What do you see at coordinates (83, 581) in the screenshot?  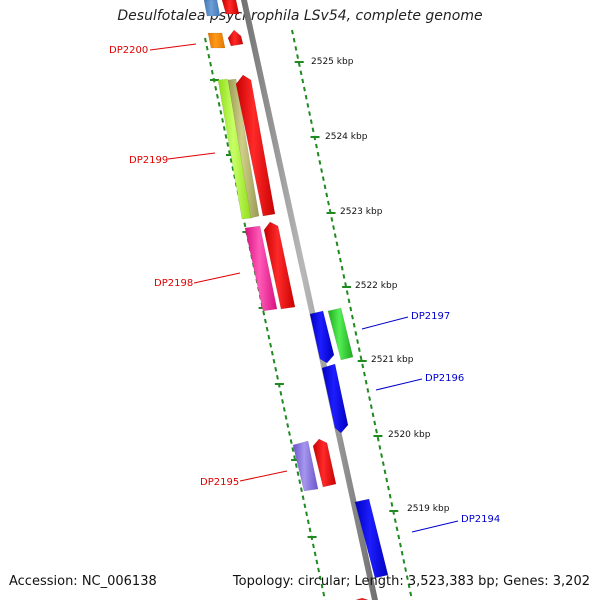 I see `accession-label: Accession: NC_006138` at bounding box center [83, 581].